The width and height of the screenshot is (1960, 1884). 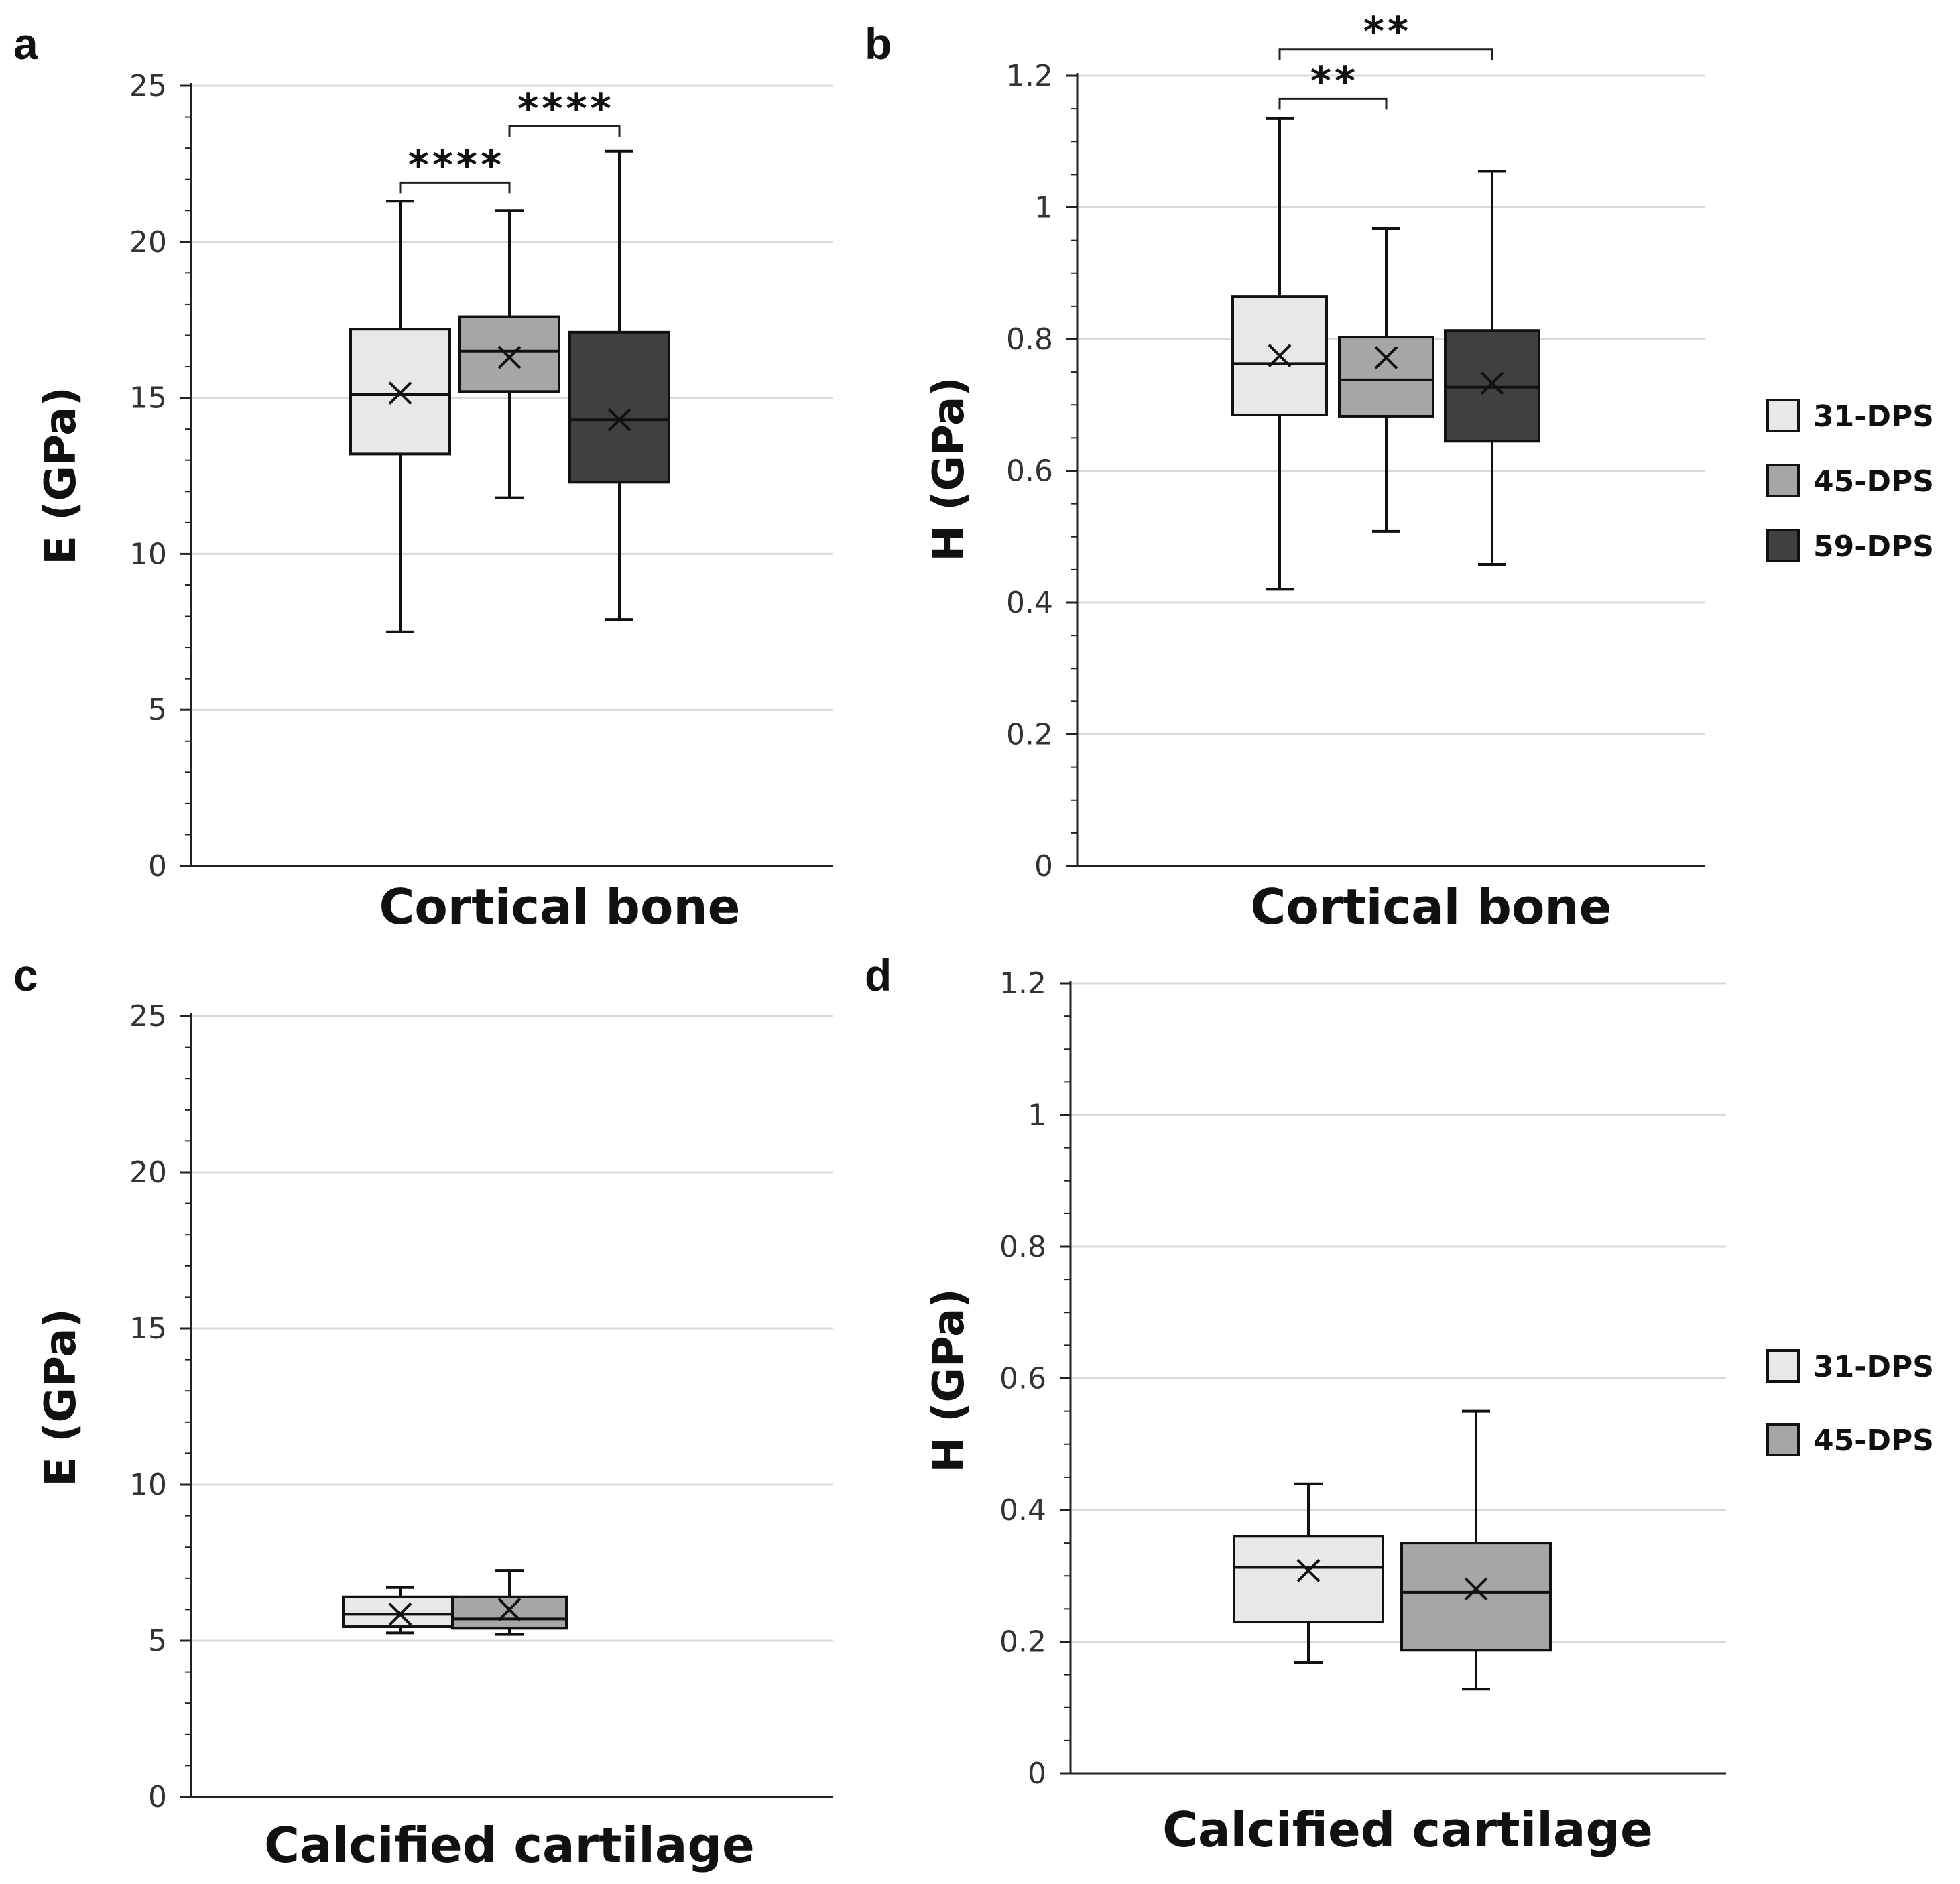 What do you see at coordinates (878, 975) in the screenshot?
I see `panel-letter: d` at bounding box center [878, 975].